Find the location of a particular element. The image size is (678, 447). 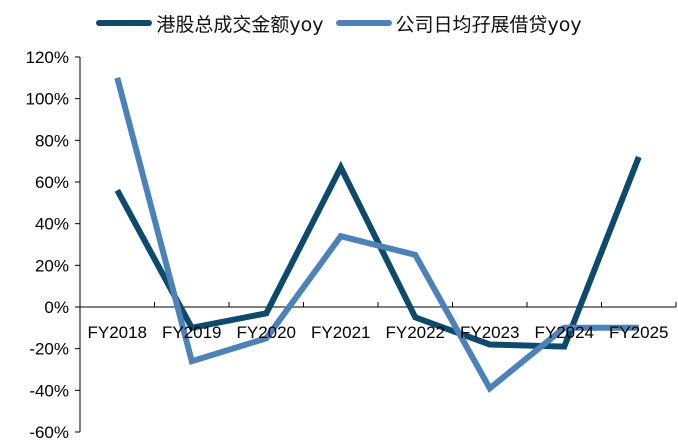

chart-legend: 港股总成交金额yoy 公司日均孖展借贷yoy is located at coordinates (339, 23).